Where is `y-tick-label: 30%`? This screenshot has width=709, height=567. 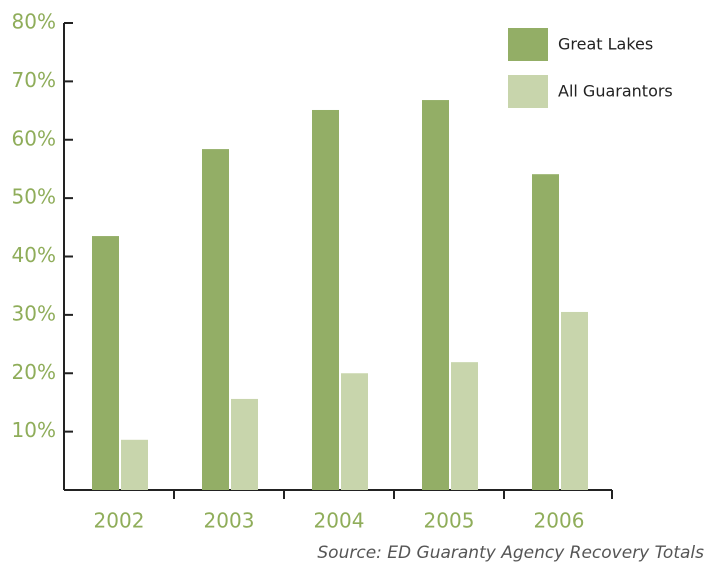 y-tick-label: 30% is located at coordinates (34, 313).